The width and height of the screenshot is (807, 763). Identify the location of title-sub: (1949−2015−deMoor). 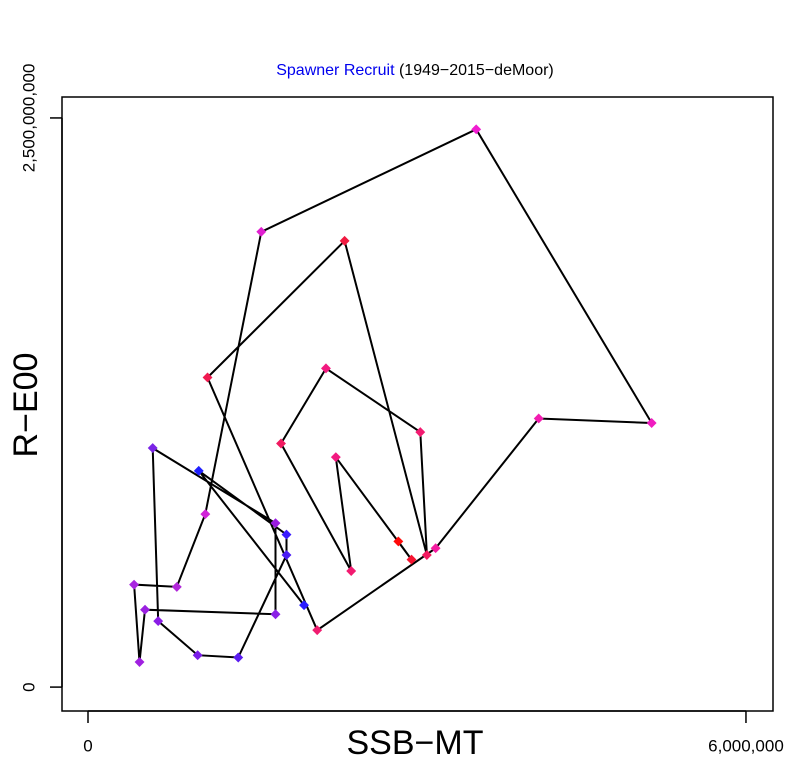
(476, 70).